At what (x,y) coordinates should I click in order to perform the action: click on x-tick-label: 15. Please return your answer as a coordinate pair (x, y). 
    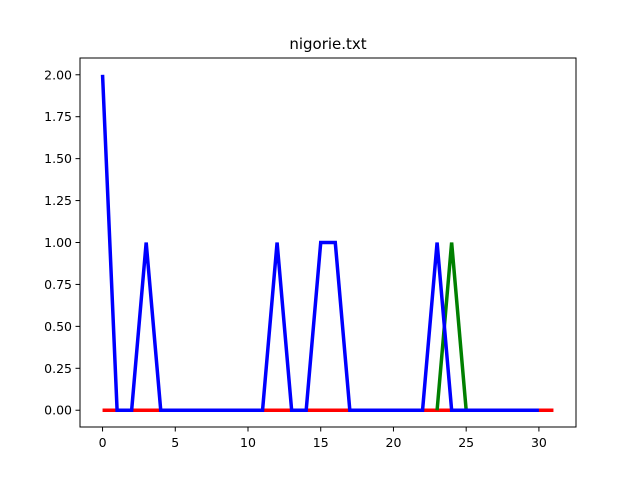
    Looking at the image, I should click on (321, 442).